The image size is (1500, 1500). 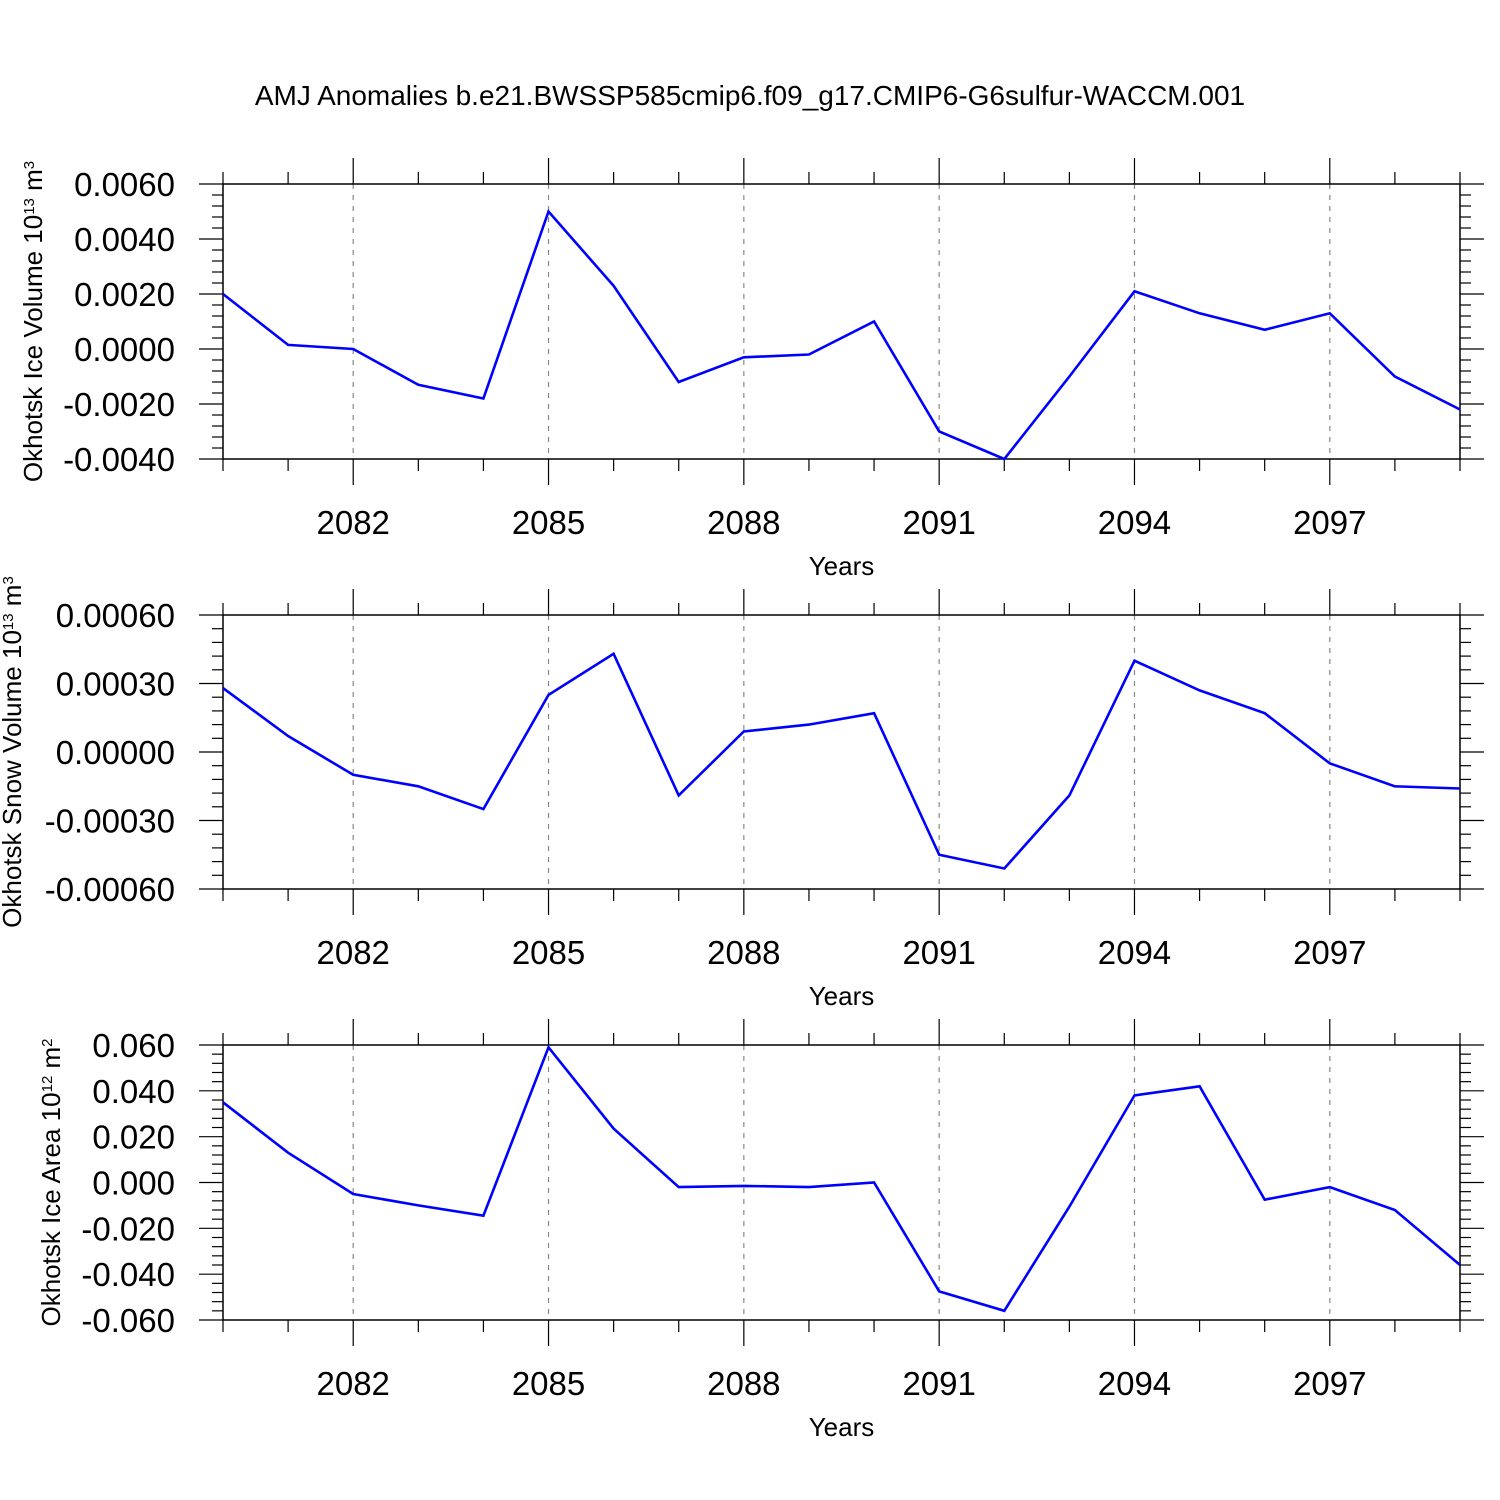 What do you see at coordinates (115, 684) in the screenshot?
I see `y-tick-label: 0.00030` at bounding box center [115, 684].